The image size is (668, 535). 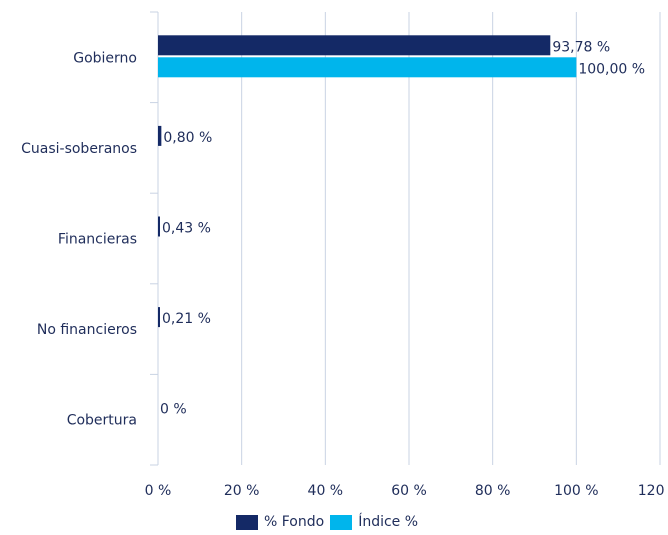 What do you see at coordinates (87, 330) in the screenshot?
I see `category-label: No financieros` at bounding box center [87, 330].